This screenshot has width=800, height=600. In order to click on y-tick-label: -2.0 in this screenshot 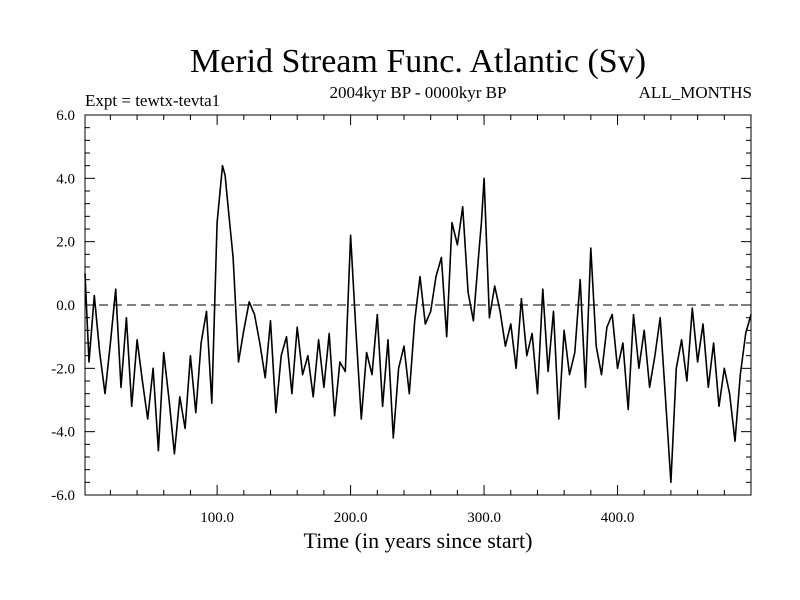, I will do `click(63, 369)`.